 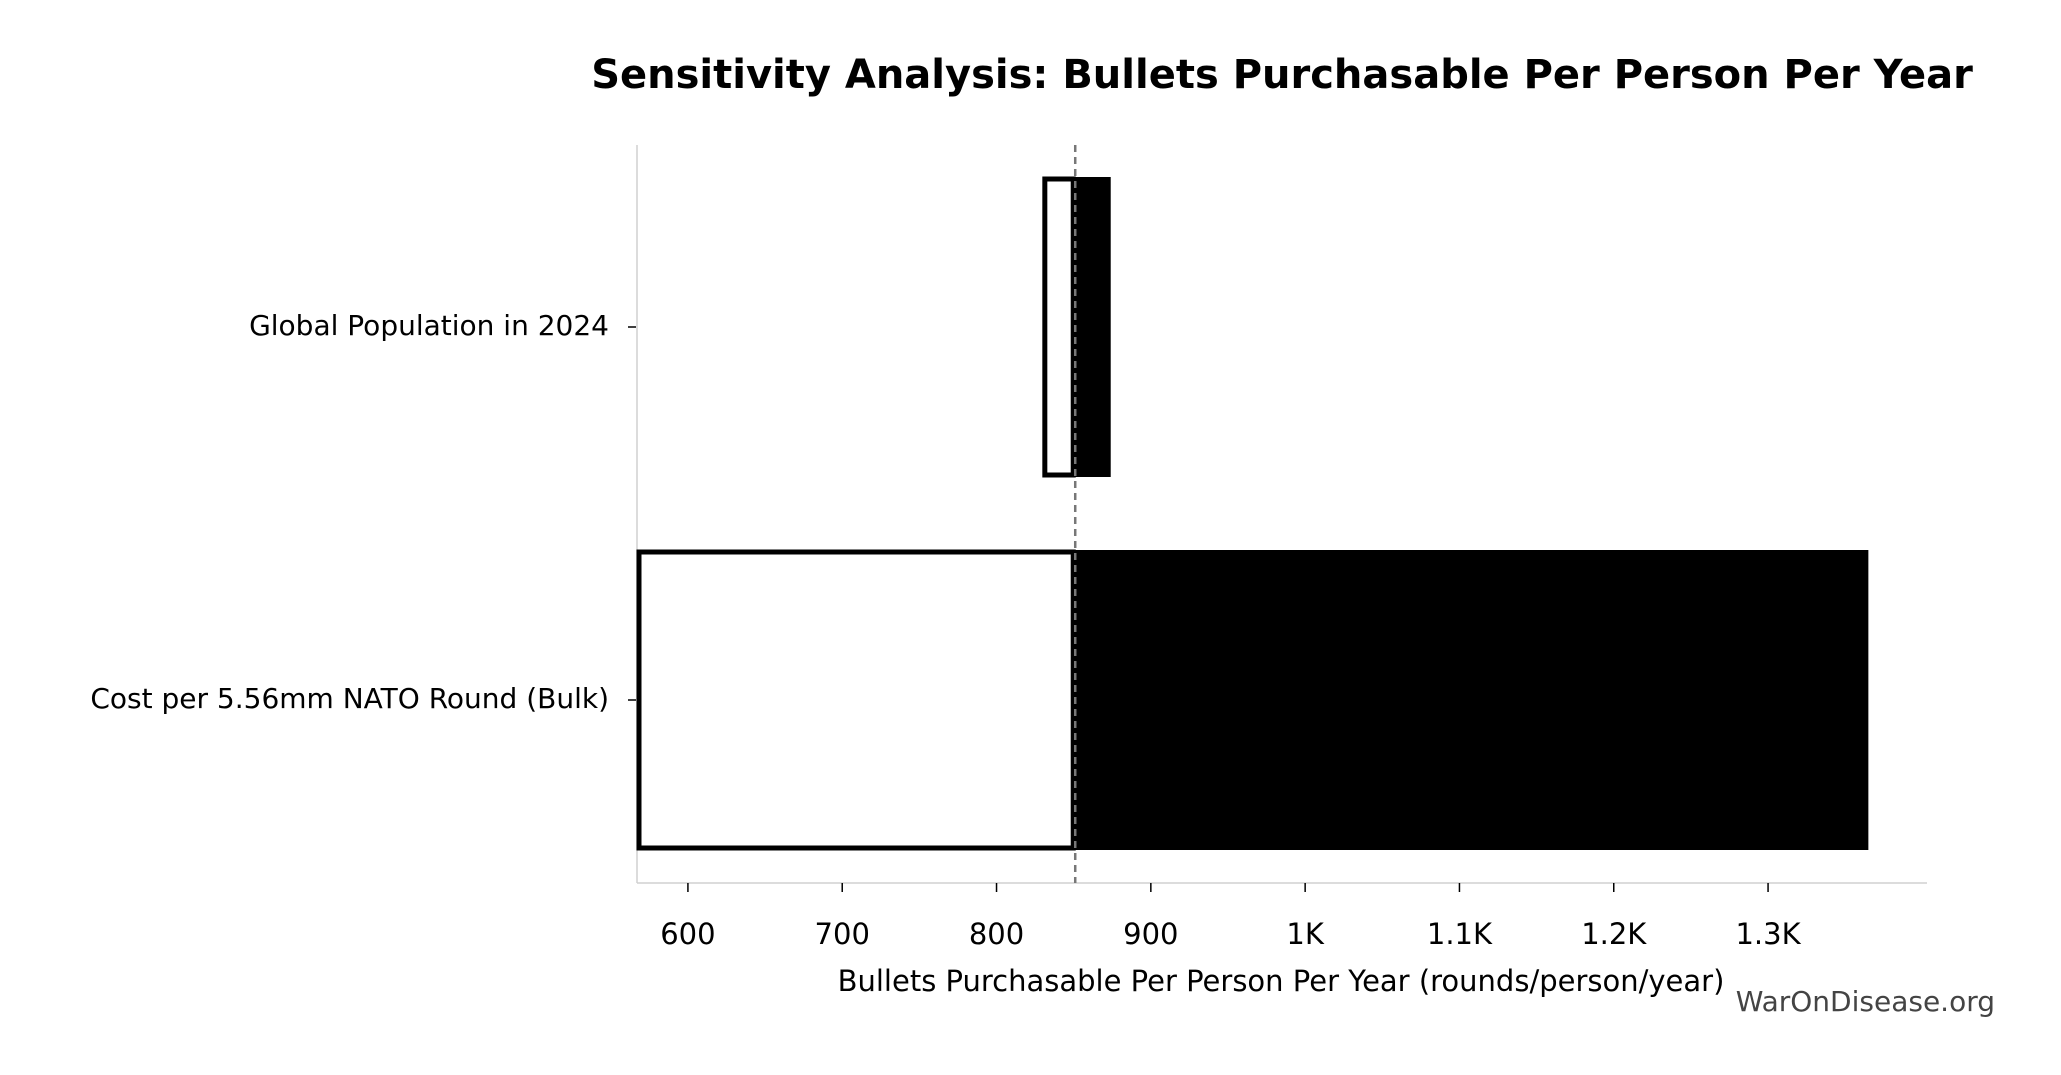 I want to click on x-tick-label: 1.1K, so click(x=1460, y=934).